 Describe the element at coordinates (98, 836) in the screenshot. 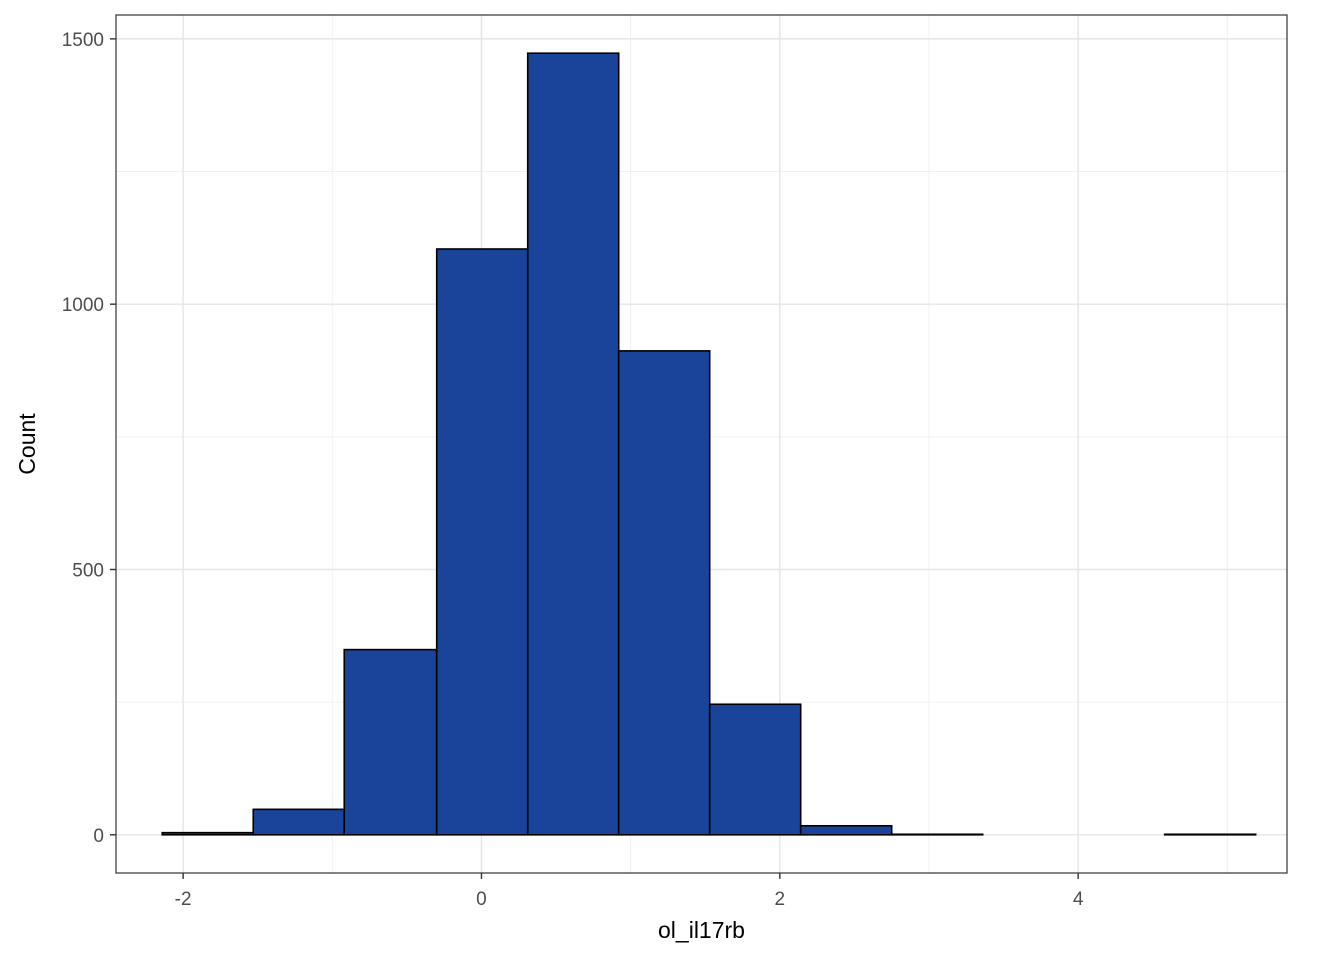

I see `y-tick-label: 0` at that location.